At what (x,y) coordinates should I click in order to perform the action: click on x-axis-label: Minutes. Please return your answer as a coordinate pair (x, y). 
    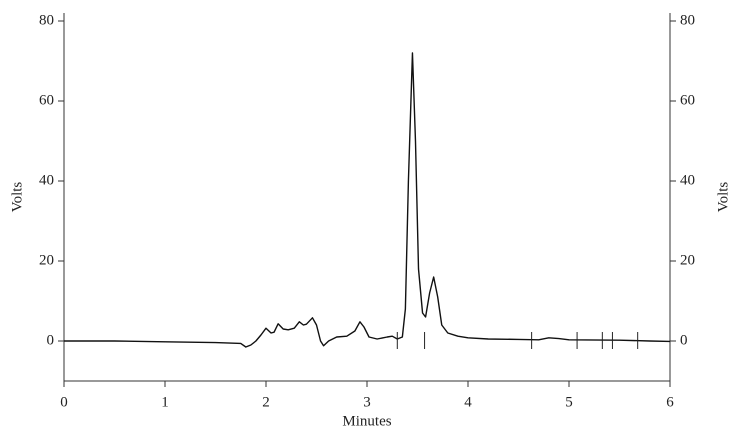
    Looking at the image, I should click on (366, 421).